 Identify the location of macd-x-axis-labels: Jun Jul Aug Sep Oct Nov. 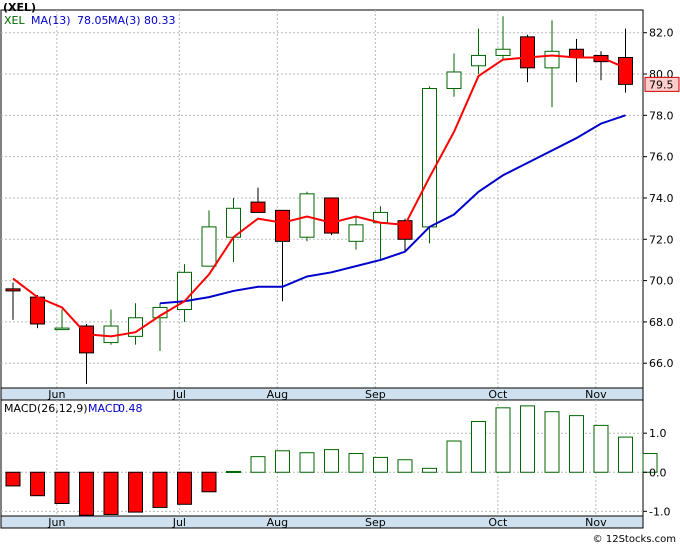
(327, 522).